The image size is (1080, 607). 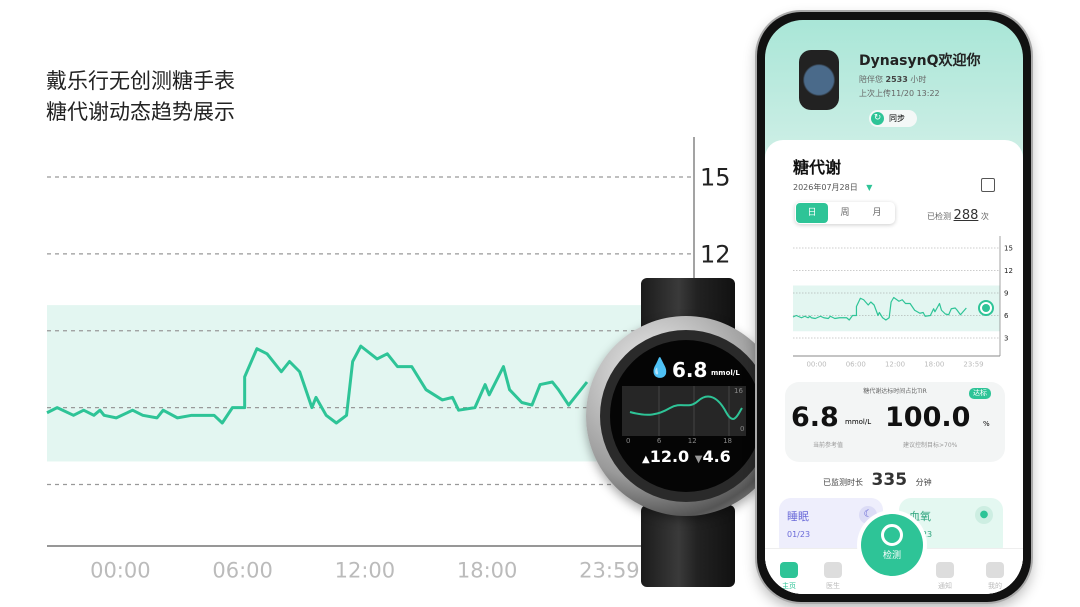 What do you see at coordinates (815, 417) in the screenshot?
I see `current-value: 6.8` at bounding box center [815, 417].